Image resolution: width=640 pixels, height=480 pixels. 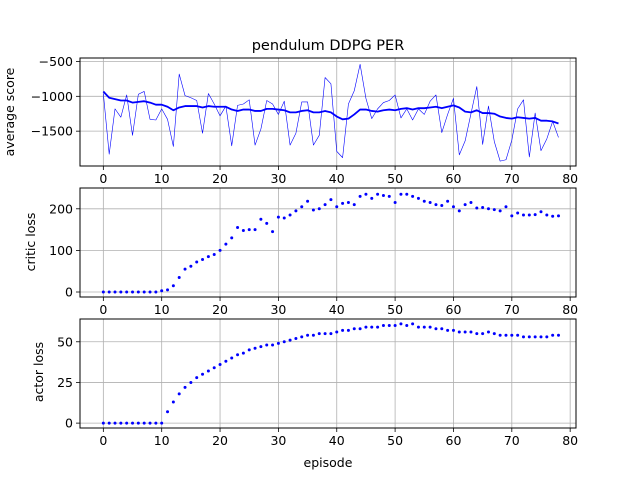 What do you see at coordinates (65, 341) in the screenshot?
I see `actor-y-tick-label: 50` at bounding box center [65, 341].